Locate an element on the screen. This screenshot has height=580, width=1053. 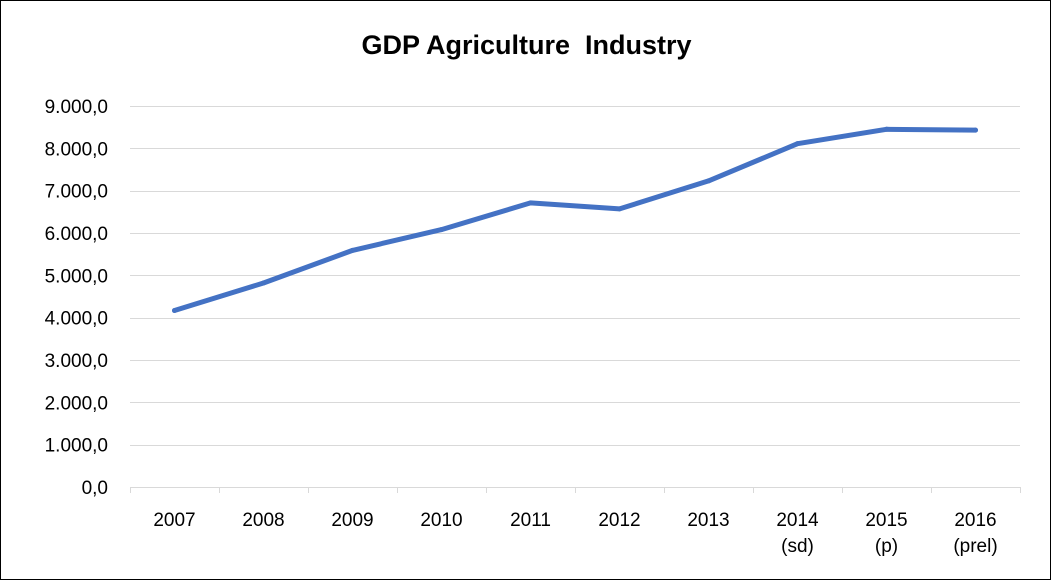
y-tick-label: 0,0 is located at coordinates (95, 488).